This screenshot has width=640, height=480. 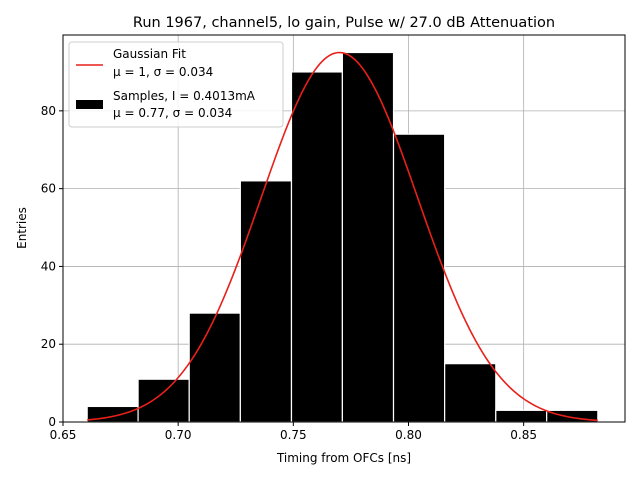 What do you see at coordinates (48, 189) in the screenshot?
I see `y-tick-label: 60` at bounding box center [48, 189].